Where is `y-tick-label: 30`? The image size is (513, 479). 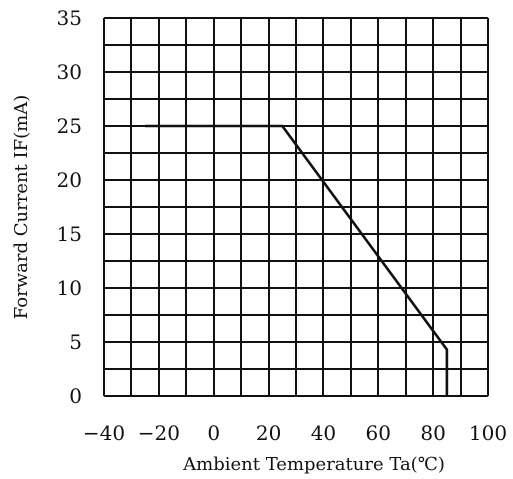
y-tick-label: 30 is located at coordinates (69, 72).